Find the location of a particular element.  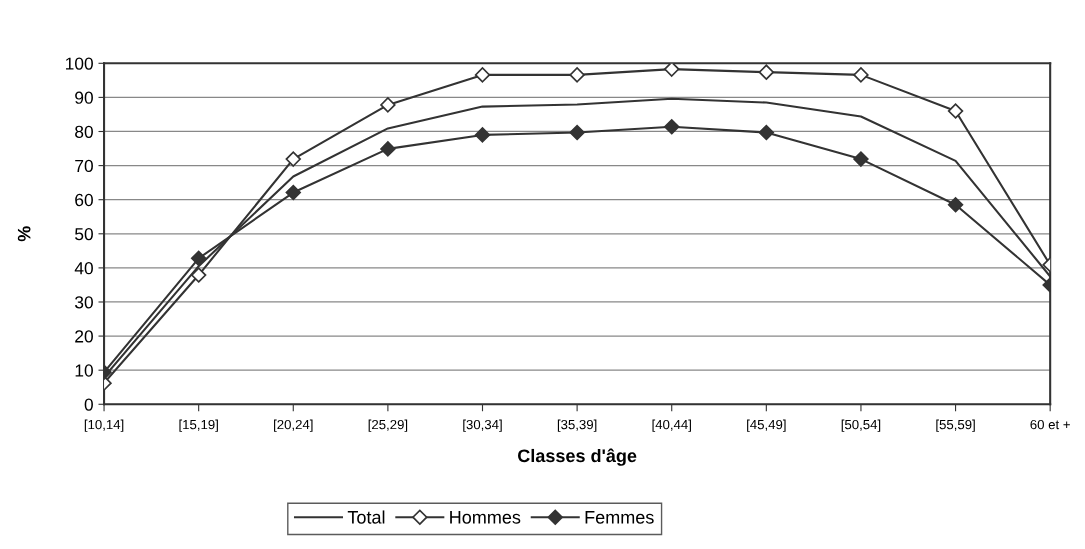

y-tick-label: 50 is located at coordinates (84, 234).